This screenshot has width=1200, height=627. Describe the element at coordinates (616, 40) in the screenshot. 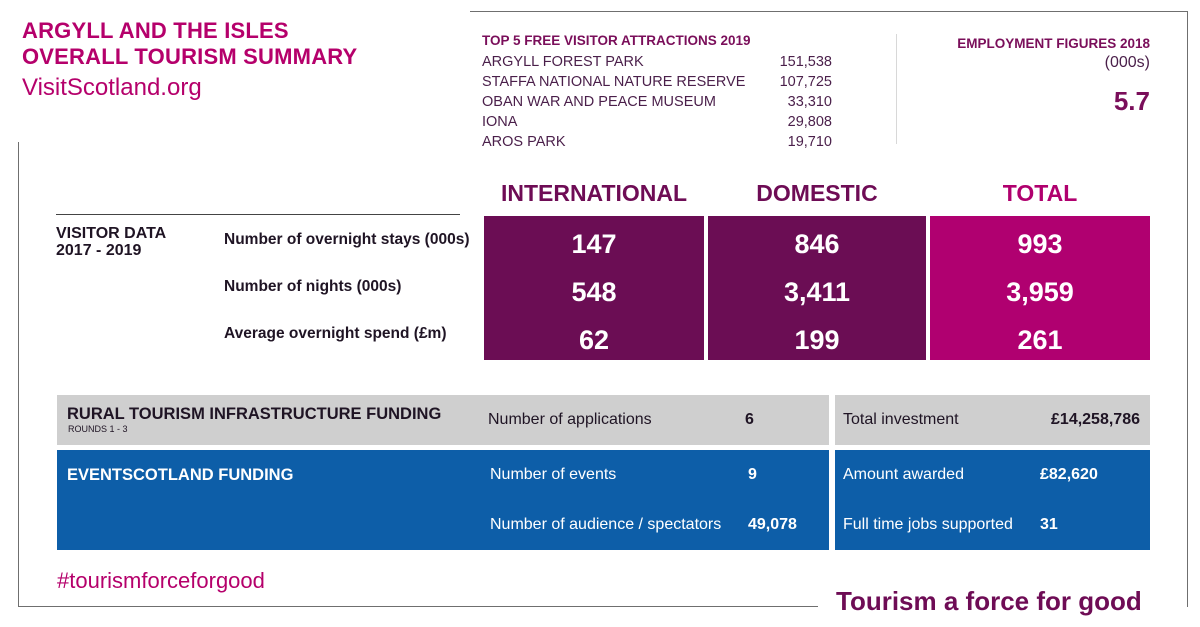

I see `attractions-title: TOP 5 FREE VISITOR ATTRACTIONS 2019` at that location.